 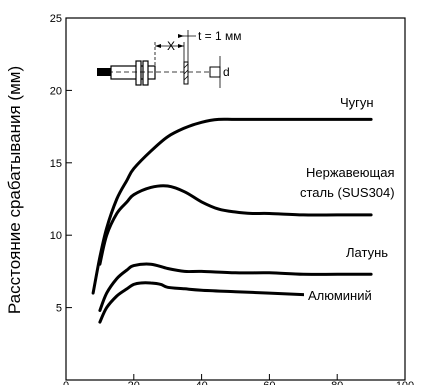 What do you see at coordinates (181, 36) in the screenshot?
I see `t-arrow-head` at bounding box center [181, 36].